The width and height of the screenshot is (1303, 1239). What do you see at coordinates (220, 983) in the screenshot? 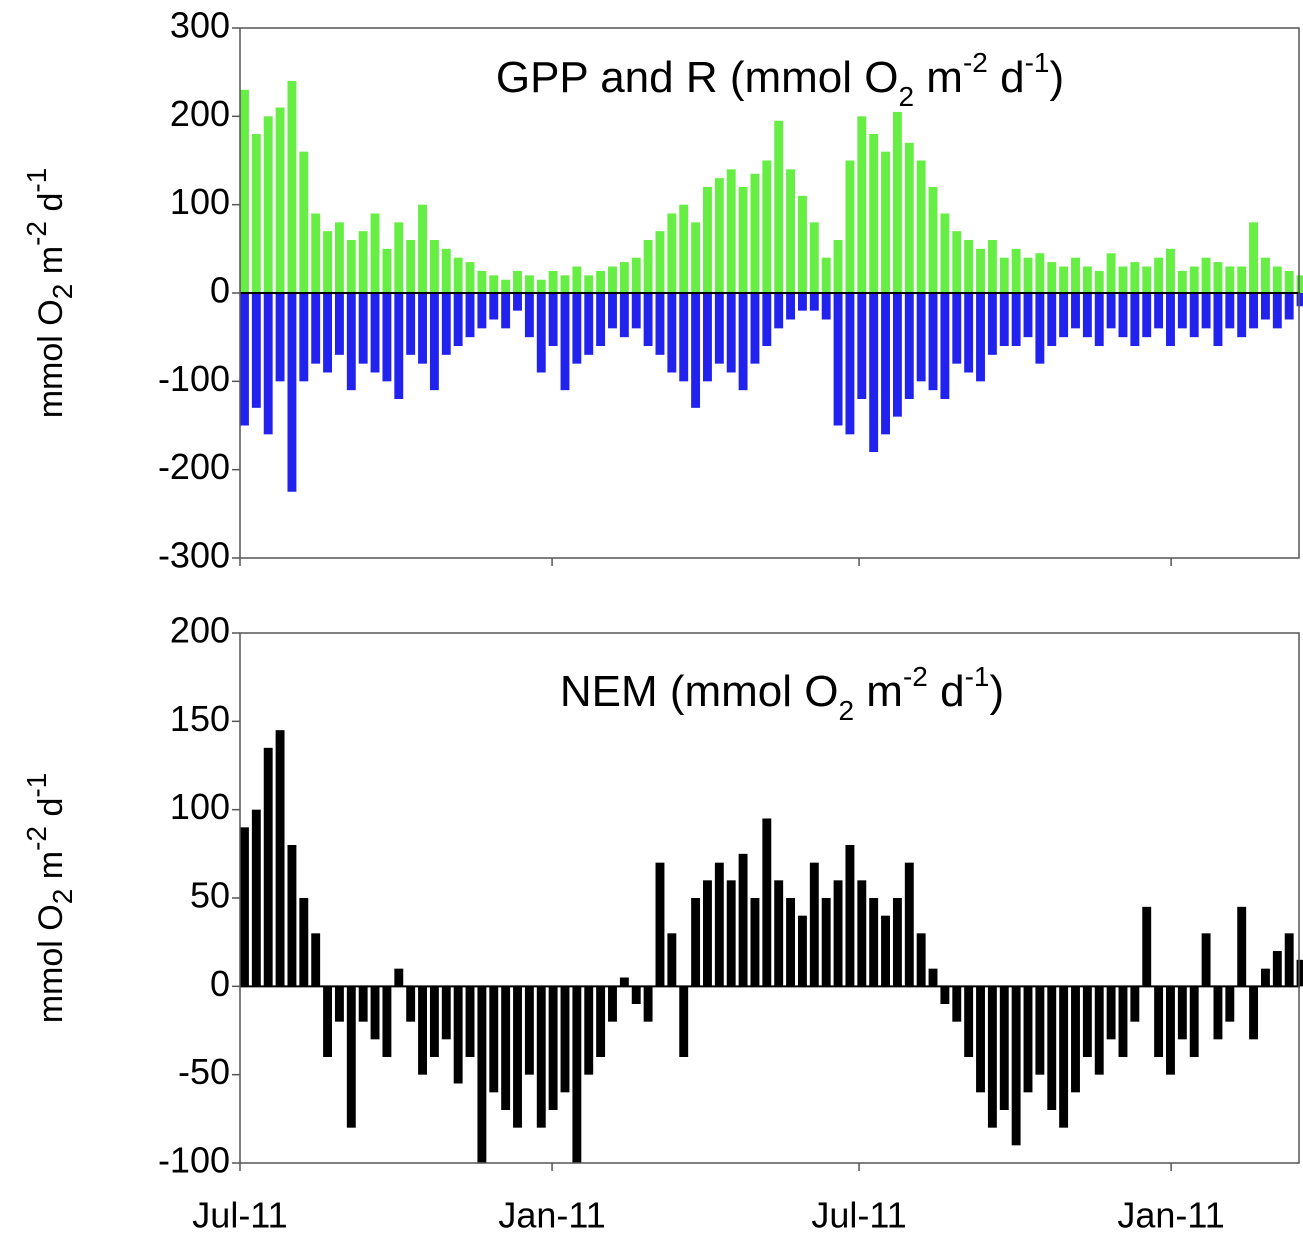
I see `y-tick-label: 0` at bounding box center [220, 983].